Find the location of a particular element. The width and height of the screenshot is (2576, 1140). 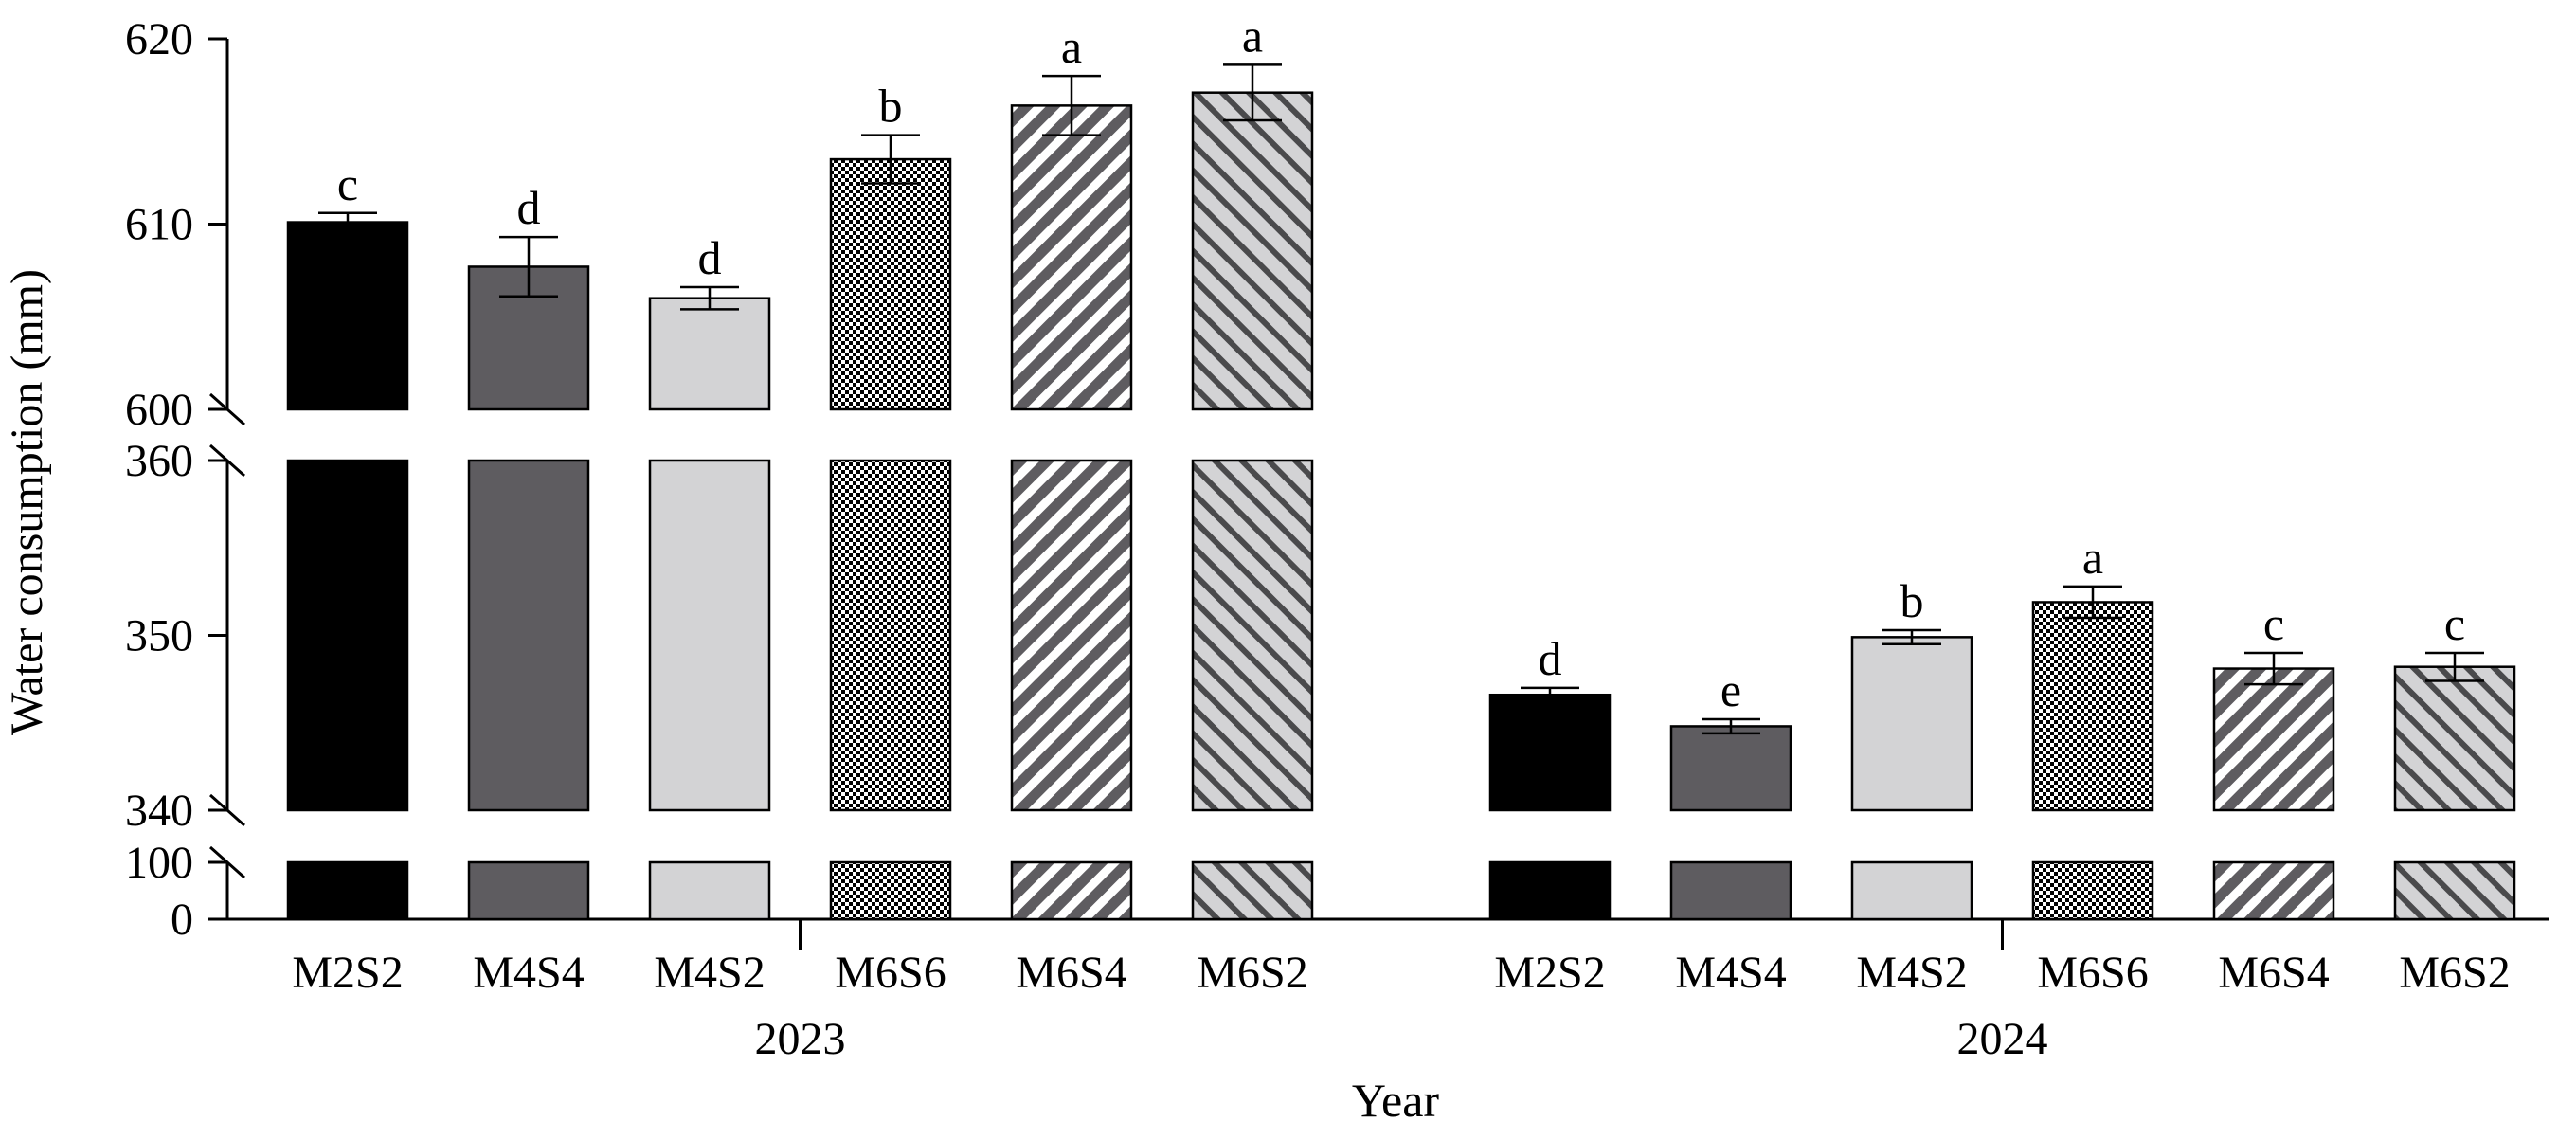

significance-letter-2024-m6s2: c is located at coordinates (2454, 624).